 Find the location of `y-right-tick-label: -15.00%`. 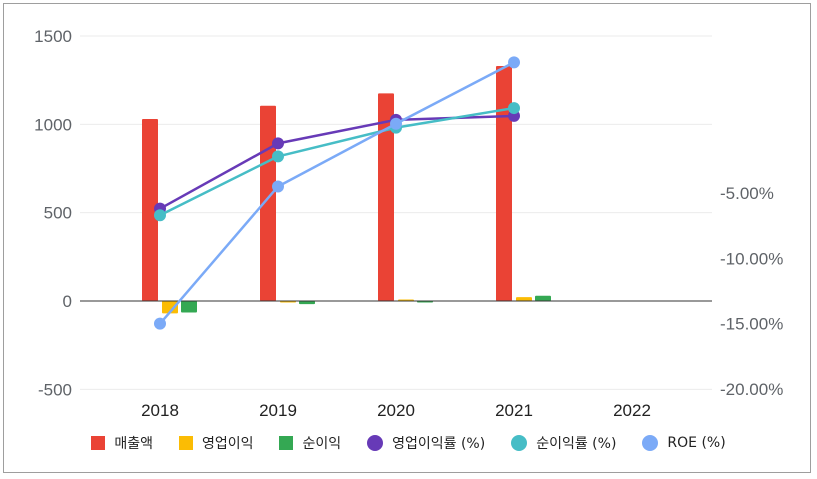

y-right-tick-label: -15.00% is located at coordinates (751, 324).